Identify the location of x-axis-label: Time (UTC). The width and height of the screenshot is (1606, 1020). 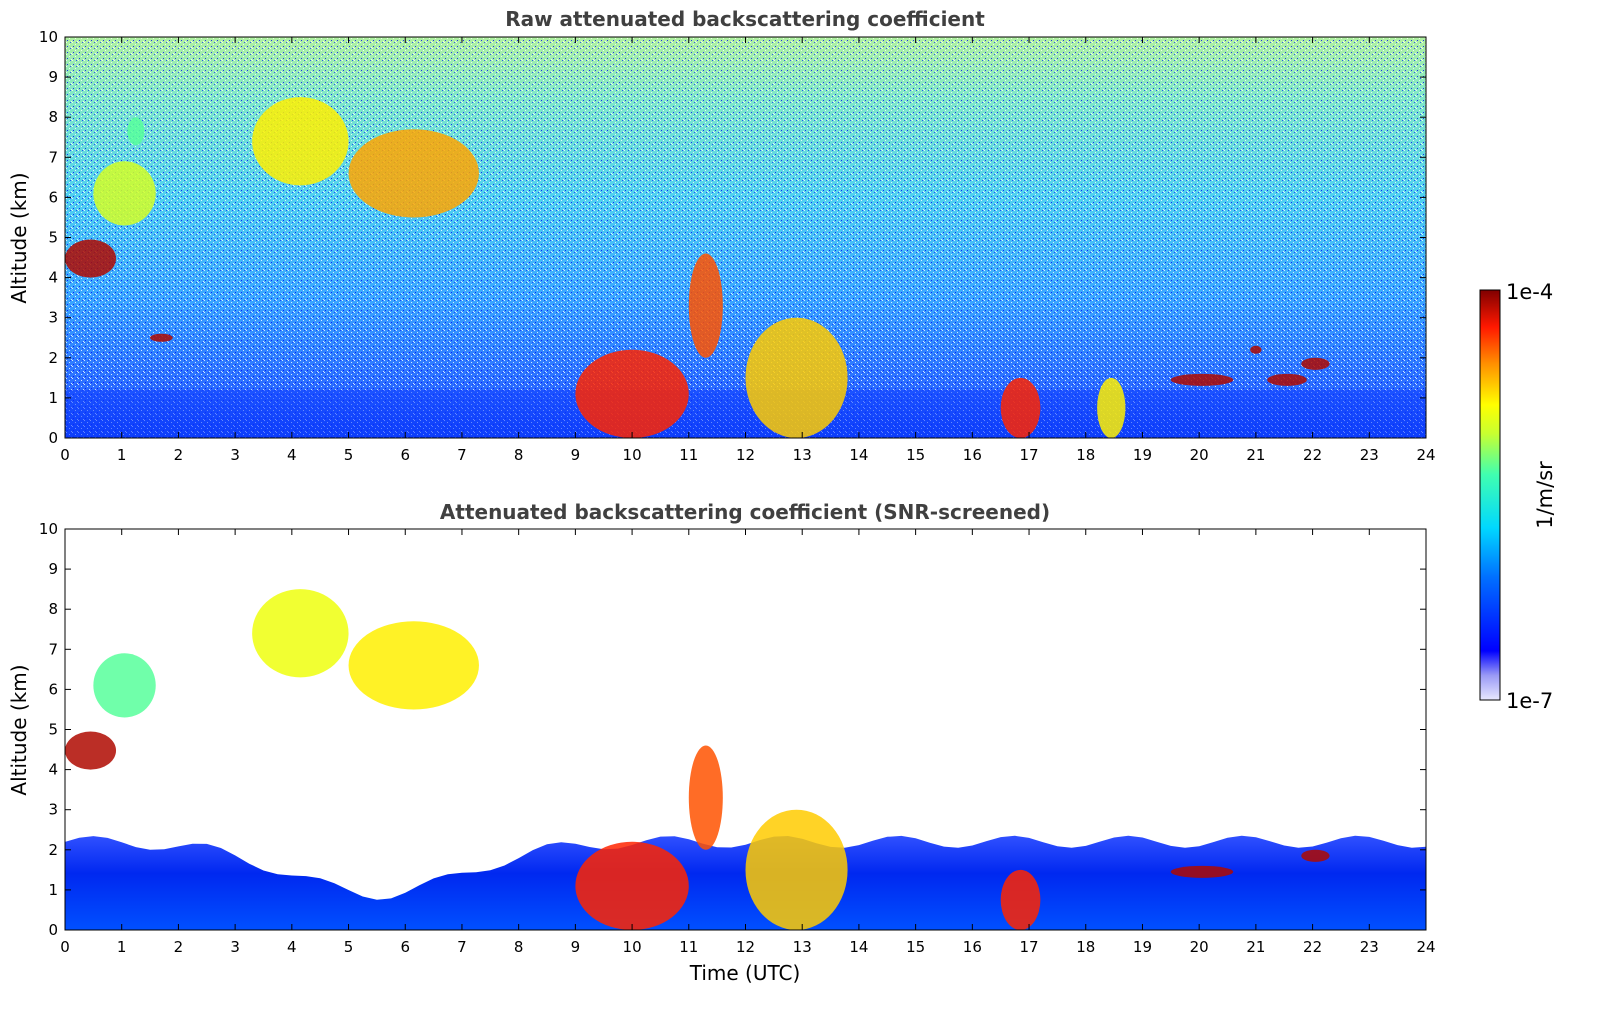
(745, 973).